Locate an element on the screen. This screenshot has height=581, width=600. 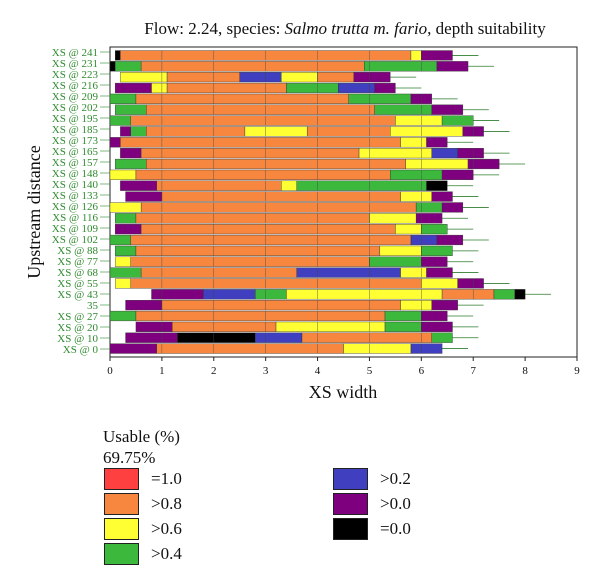
y-tick-label-xs-185: XS @ 185 is located at coordinates (75, 130).